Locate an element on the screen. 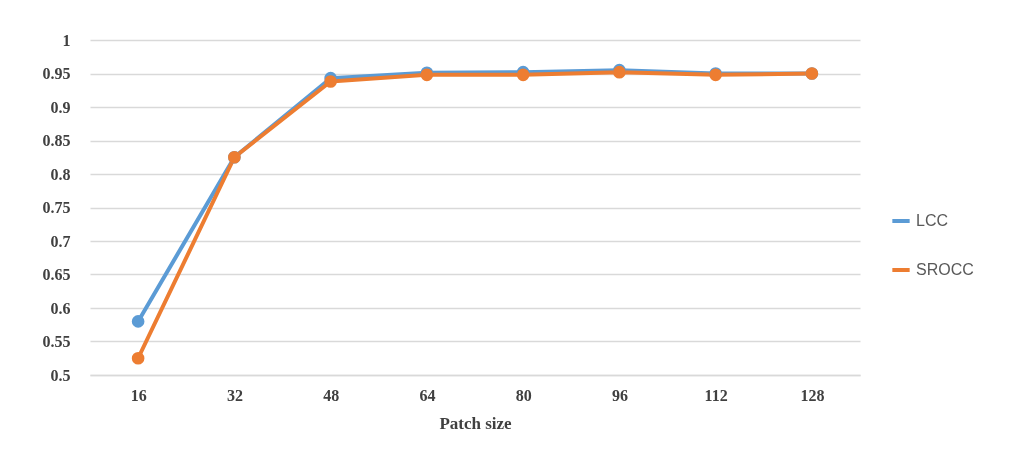 This screenshot has width=1025, height=453. y-tick-label: 0.75 is located at coordinates (56, 207).